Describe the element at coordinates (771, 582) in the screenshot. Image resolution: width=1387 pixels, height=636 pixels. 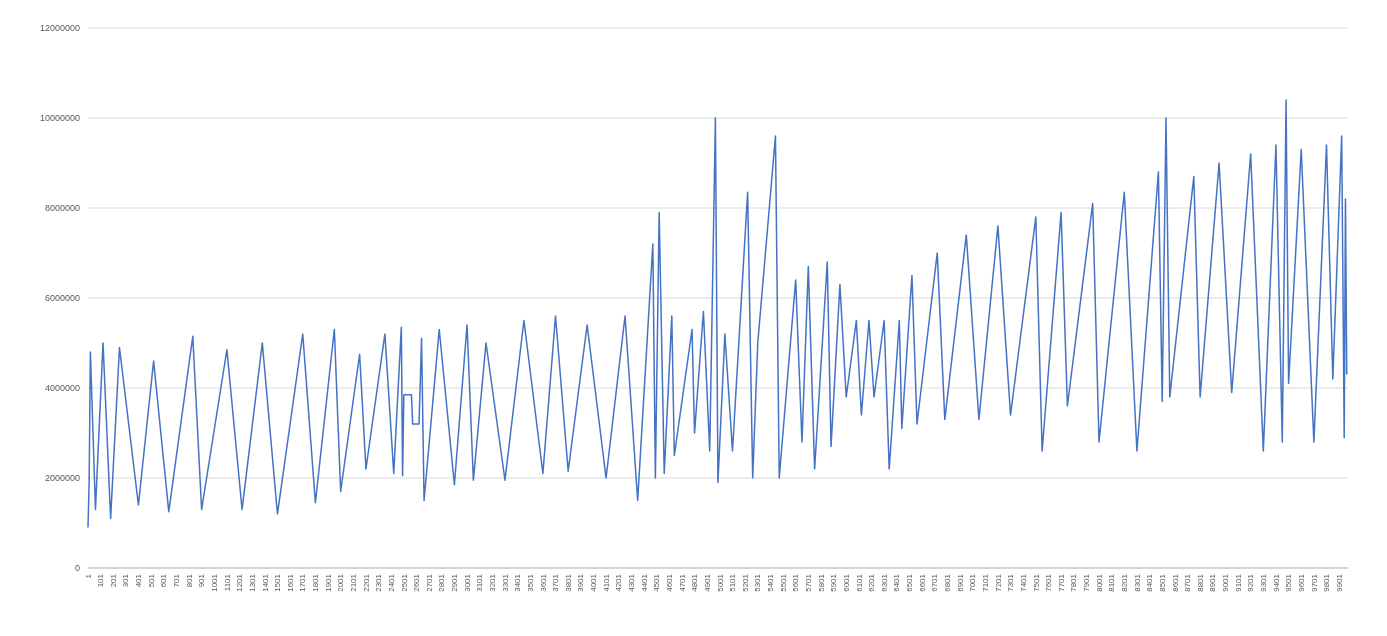
I see `x-tick-label: 5401` at that location.